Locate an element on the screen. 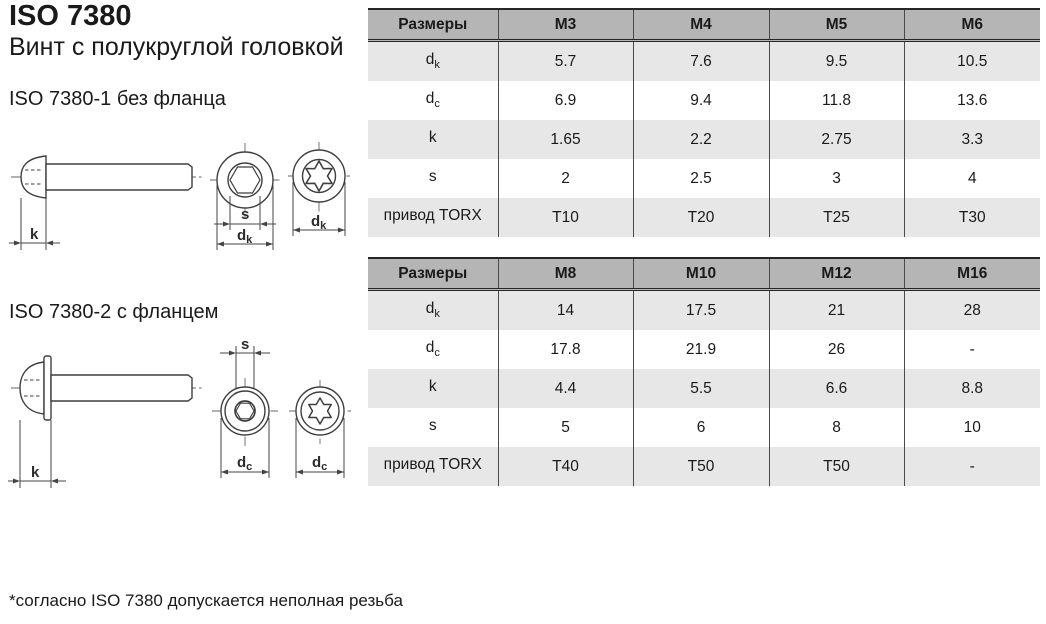  table-cell: 6.6 is located at coordinates (836, 388).